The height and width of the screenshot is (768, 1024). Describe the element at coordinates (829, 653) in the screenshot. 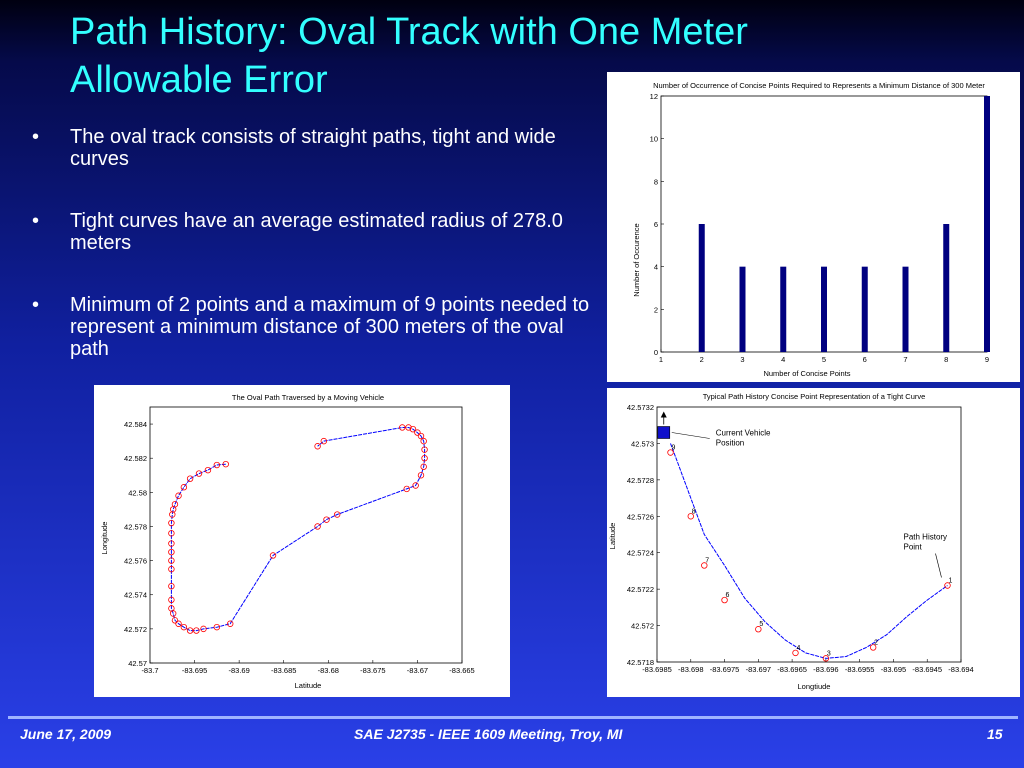

I see `curve-point-label: 3` at that location.